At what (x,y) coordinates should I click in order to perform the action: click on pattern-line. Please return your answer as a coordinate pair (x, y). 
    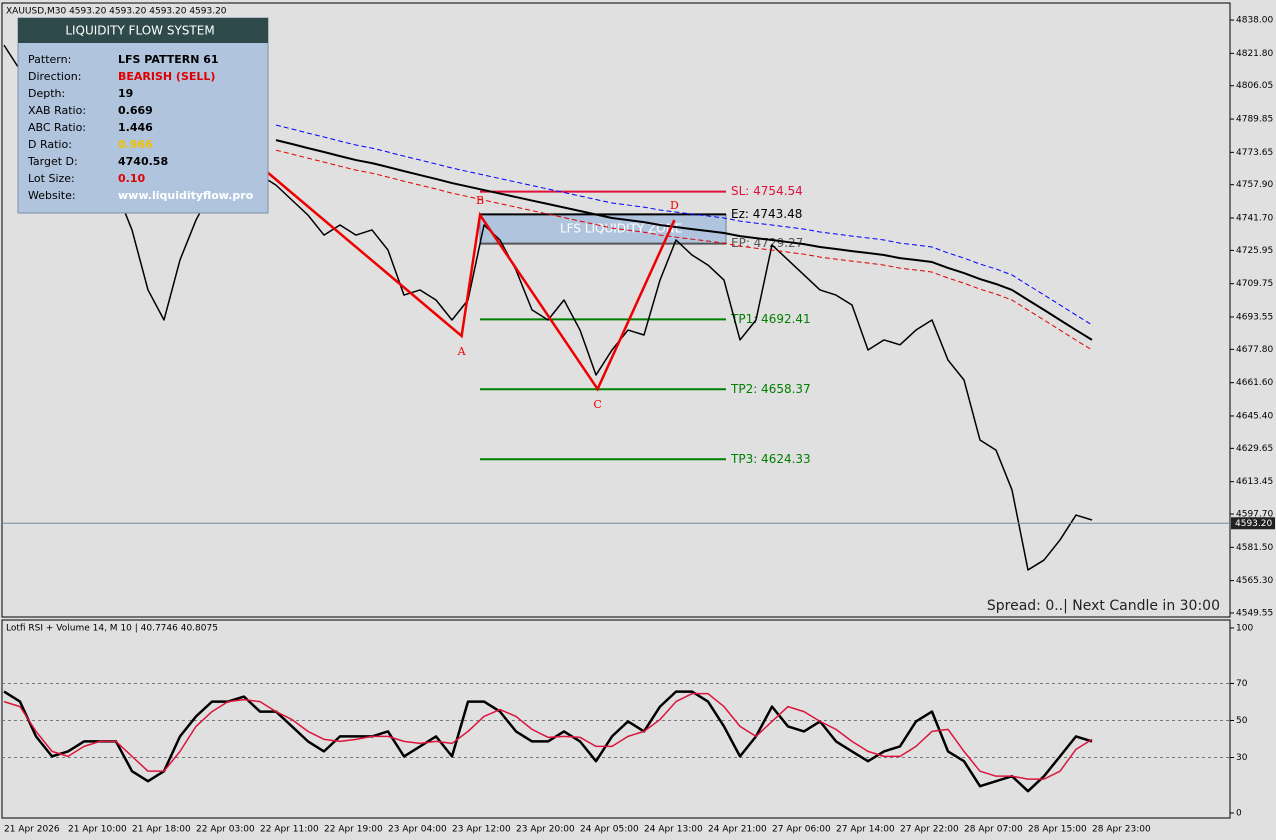
    Looking at the image, I should click on (469, 280).